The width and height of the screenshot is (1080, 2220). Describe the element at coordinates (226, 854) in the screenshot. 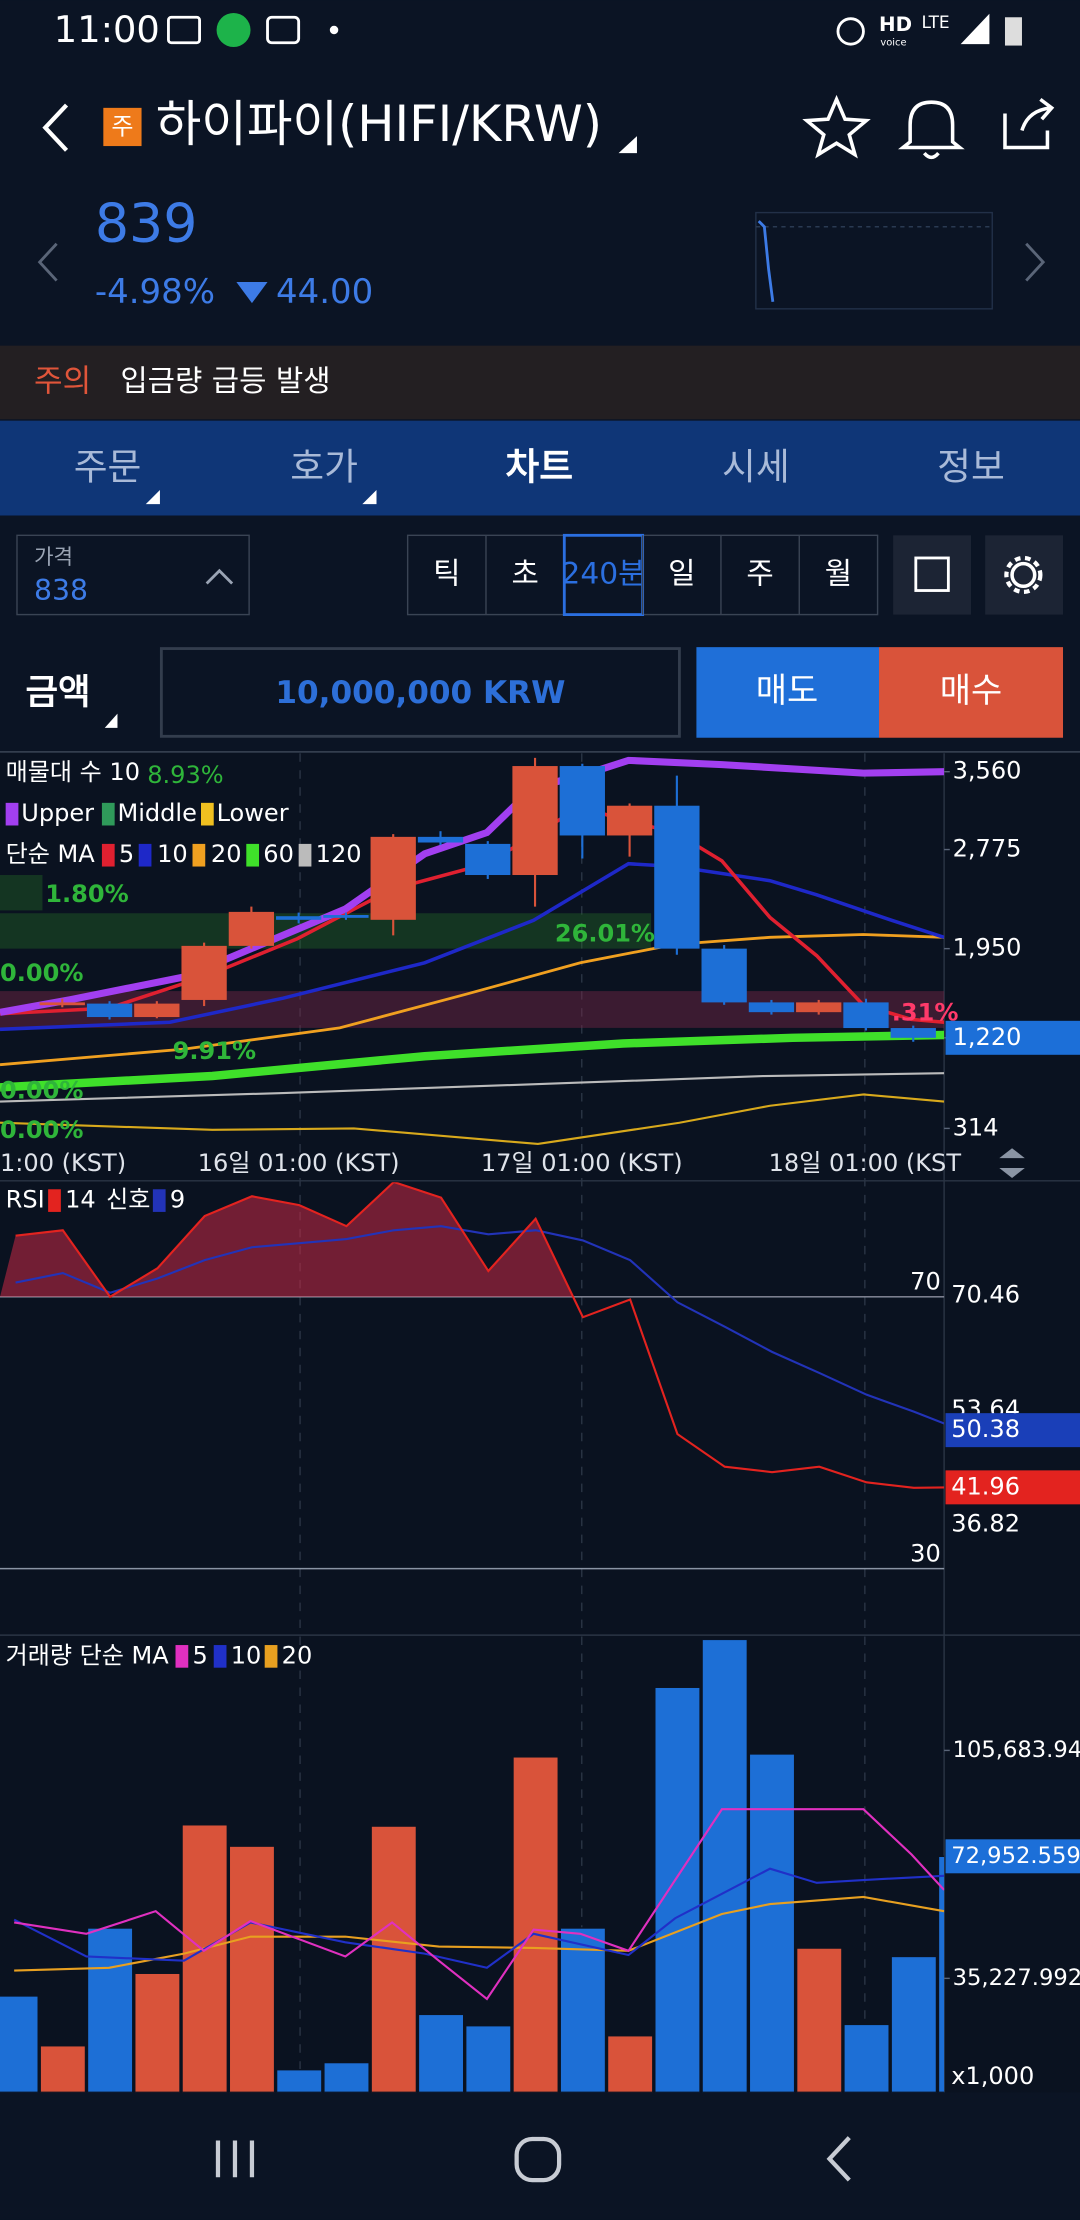

I see `legend-ma-period: 20` at that location.